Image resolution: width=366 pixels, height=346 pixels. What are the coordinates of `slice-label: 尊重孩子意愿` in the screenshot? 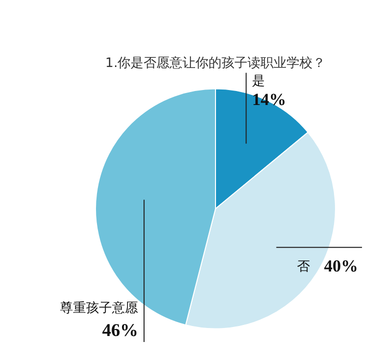 It's located at (99, 308).